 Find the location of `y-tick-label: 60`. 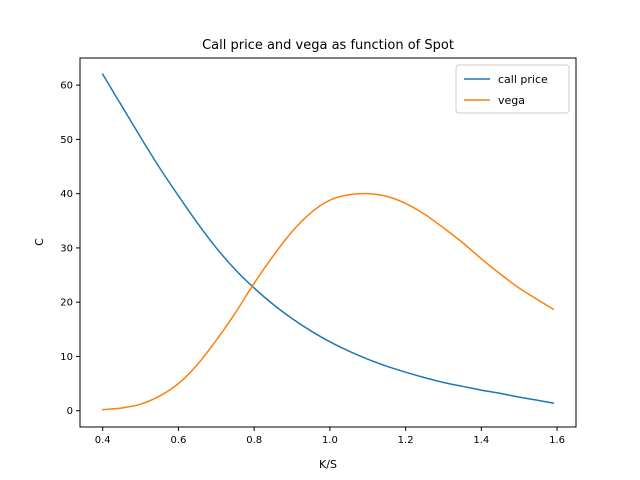

y-tick-label: 60 is located at coordinates (66, 86).